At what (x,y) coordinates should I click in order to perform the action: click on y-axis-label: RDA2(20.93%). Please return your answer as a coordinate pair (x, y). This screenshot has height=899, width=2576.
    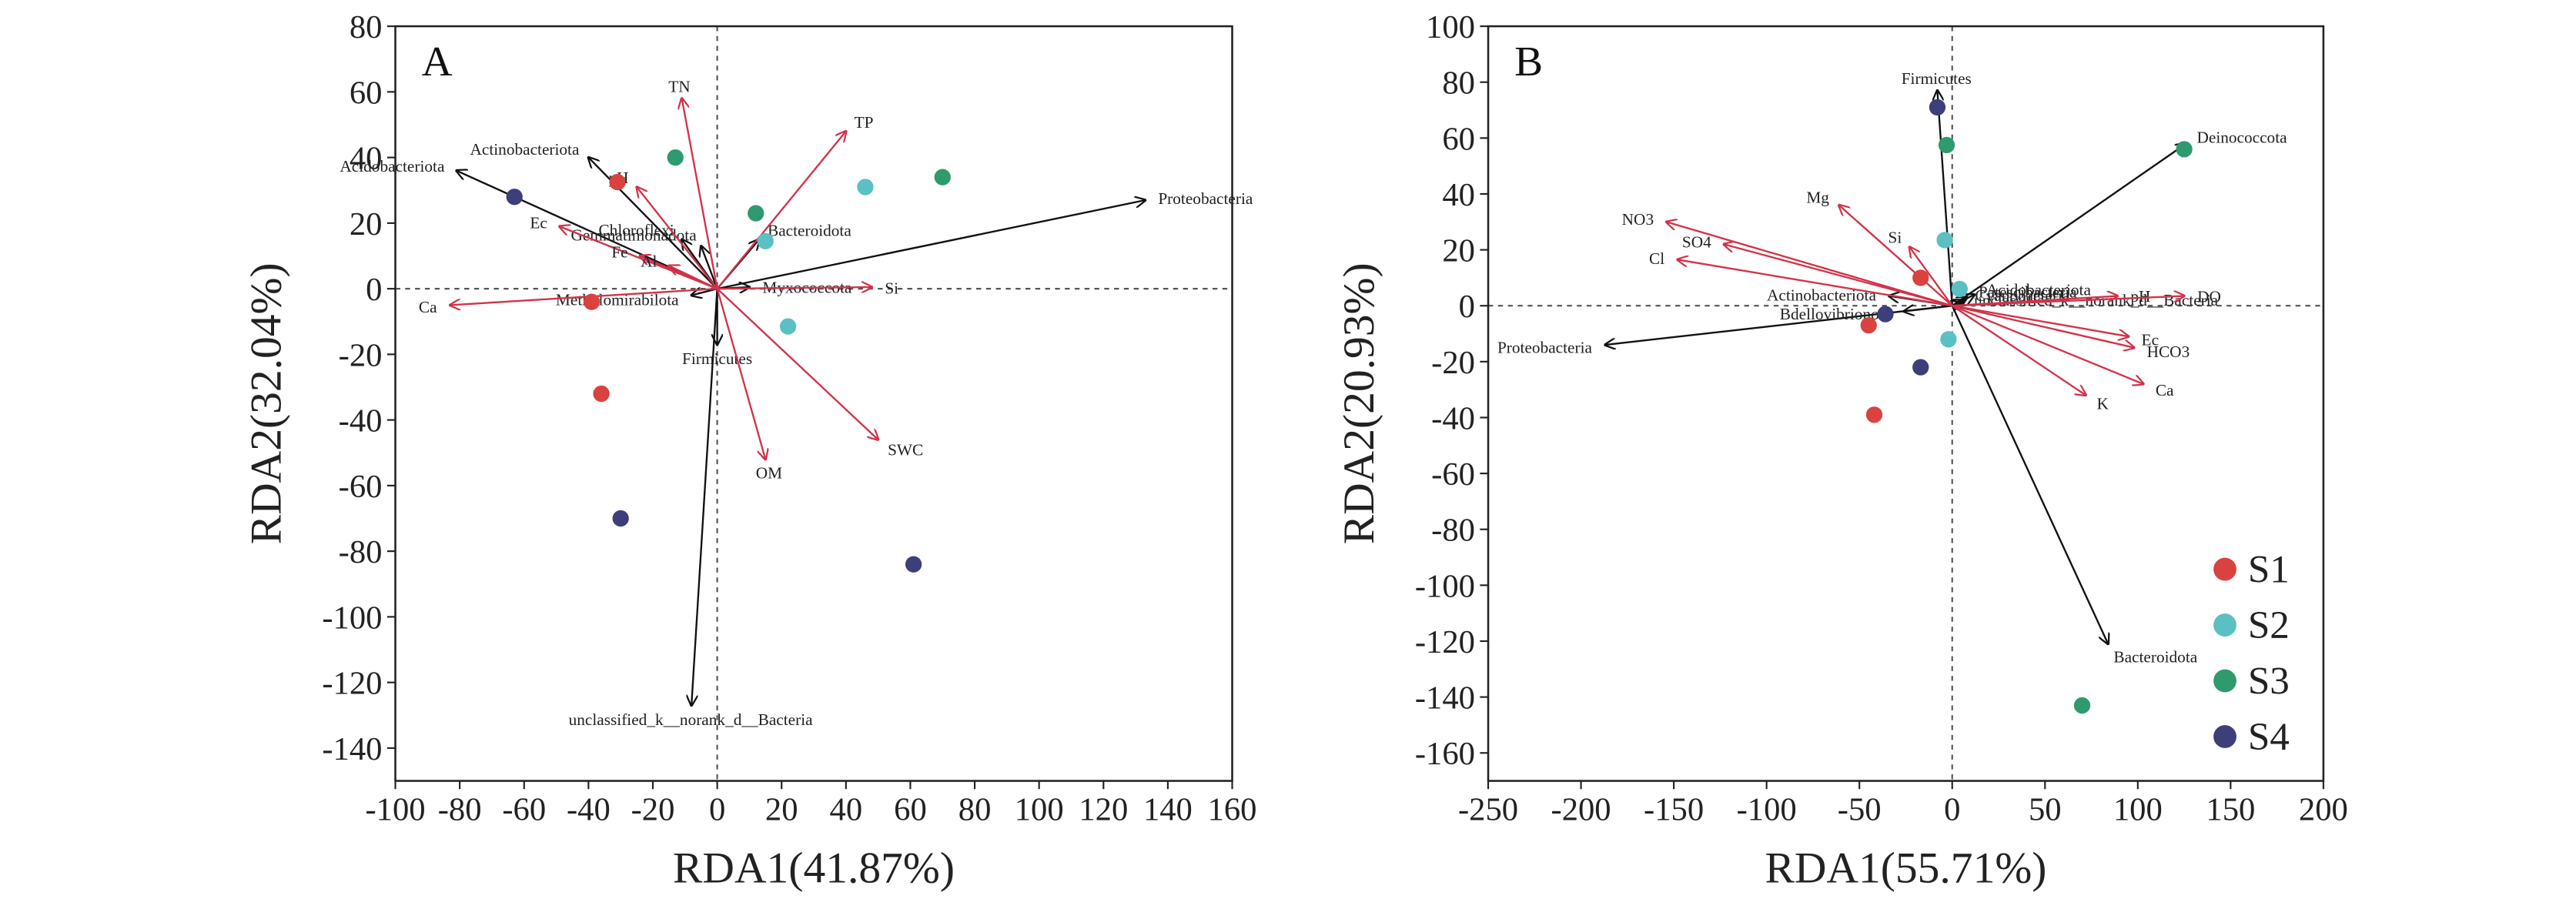
    Looking at the image, I should click on (1359, 403).